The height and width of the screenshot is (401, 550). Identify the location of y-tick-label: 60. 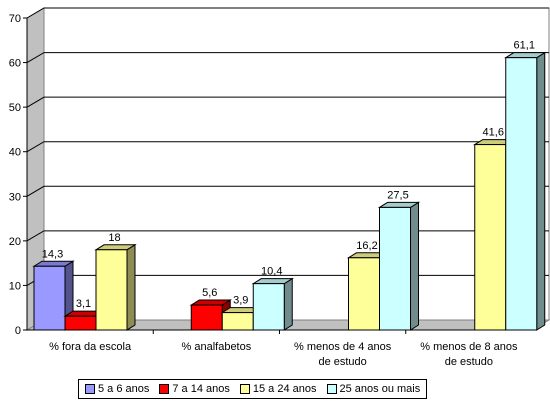
(15, 64).